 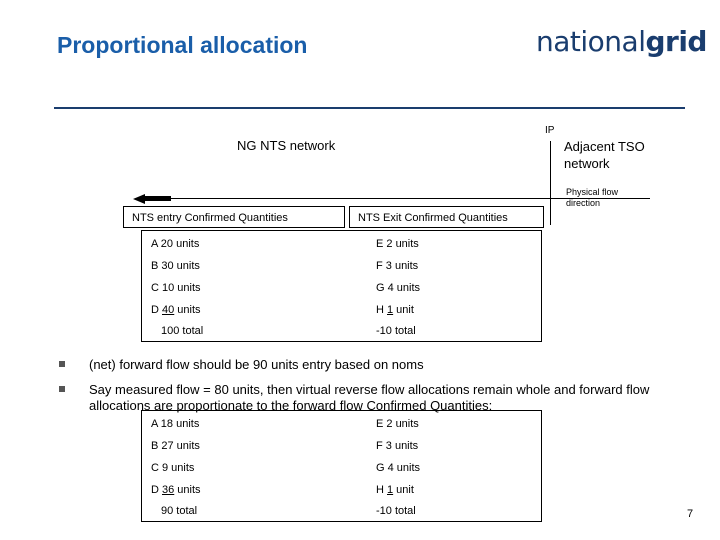 I want to click on exit-header: NTS Exit Confirmed Quantities, so click(x=446, y=217).